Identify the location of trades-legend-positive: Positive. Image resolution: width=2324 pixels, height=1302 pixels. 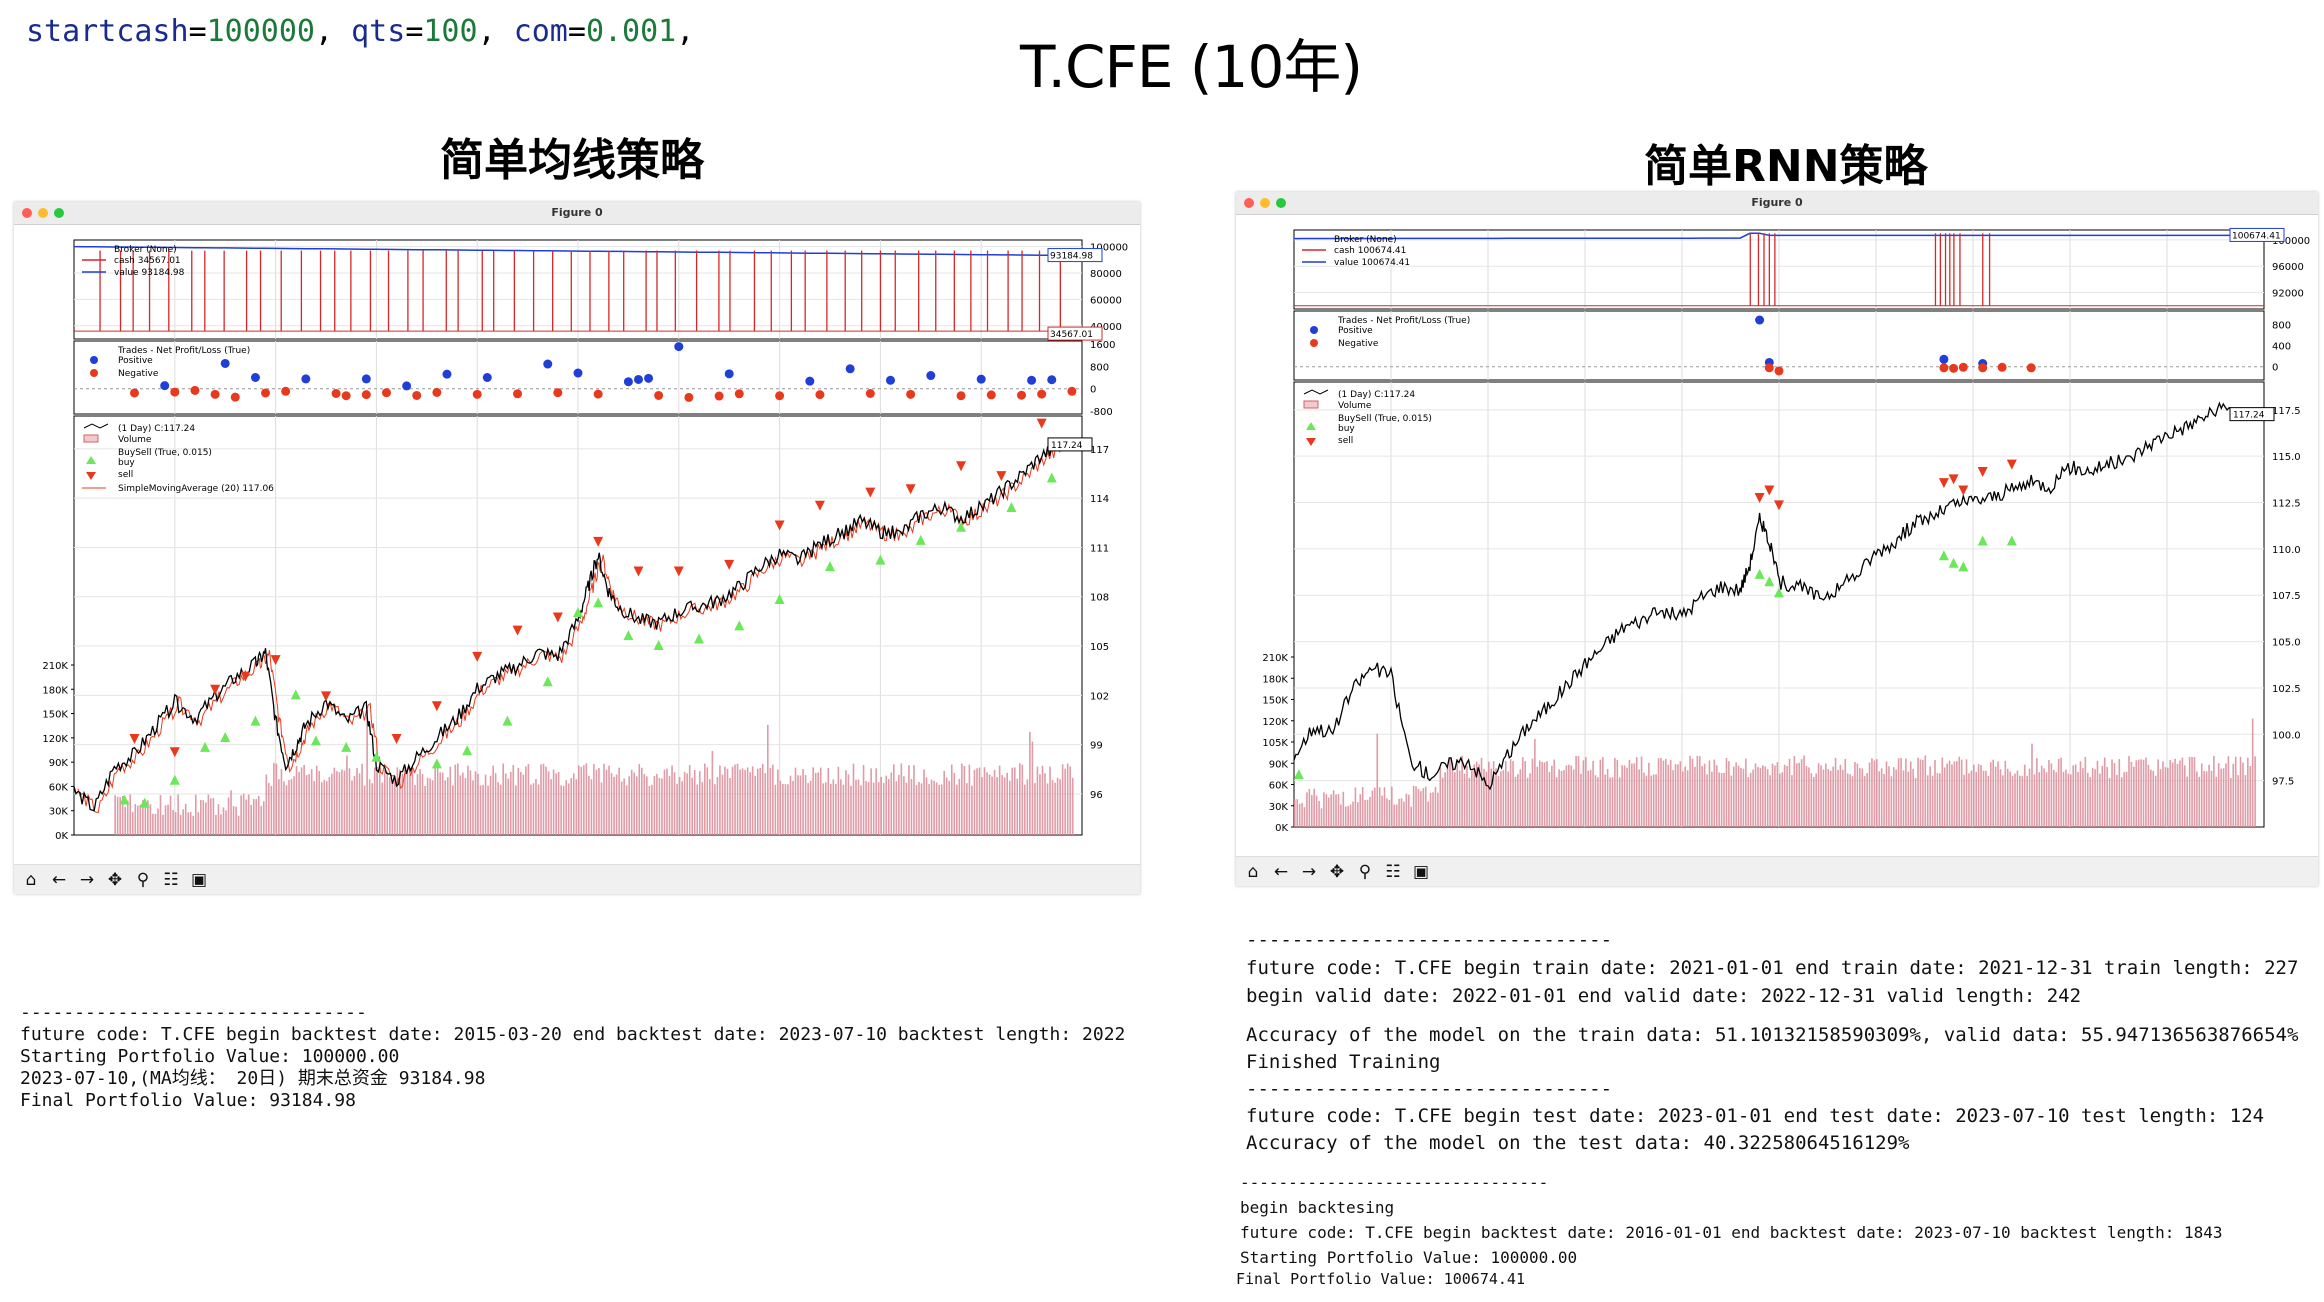
(135, 361).